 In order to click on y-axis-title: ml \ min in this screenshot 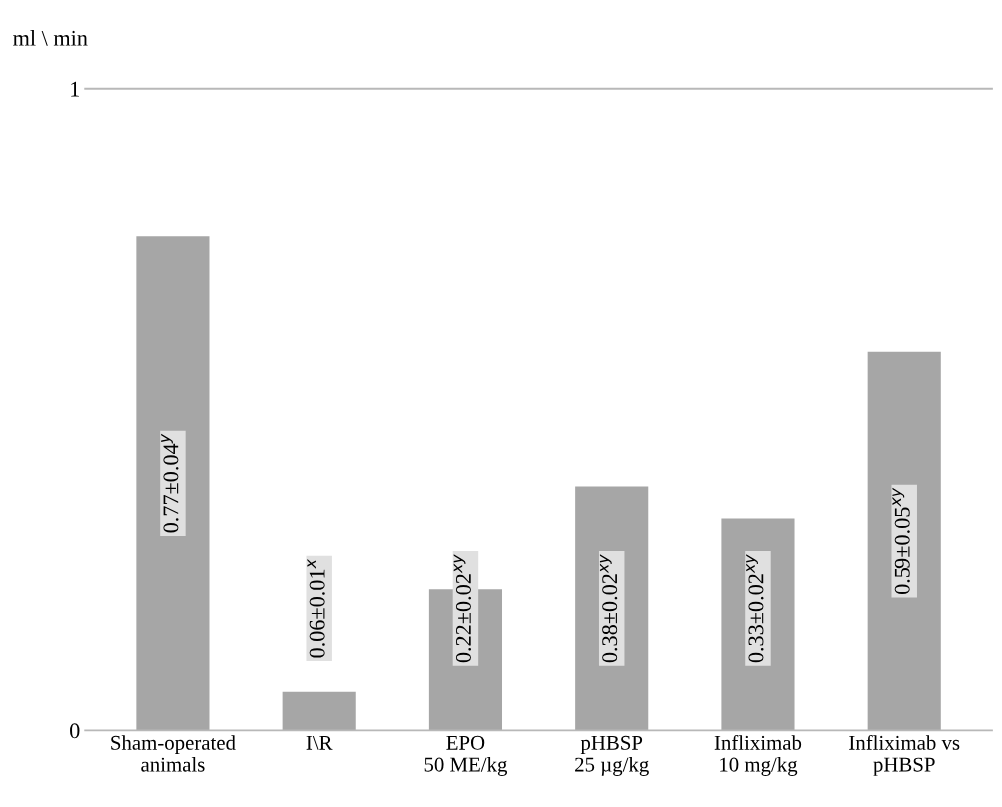, I will do `click(50, 38)`.